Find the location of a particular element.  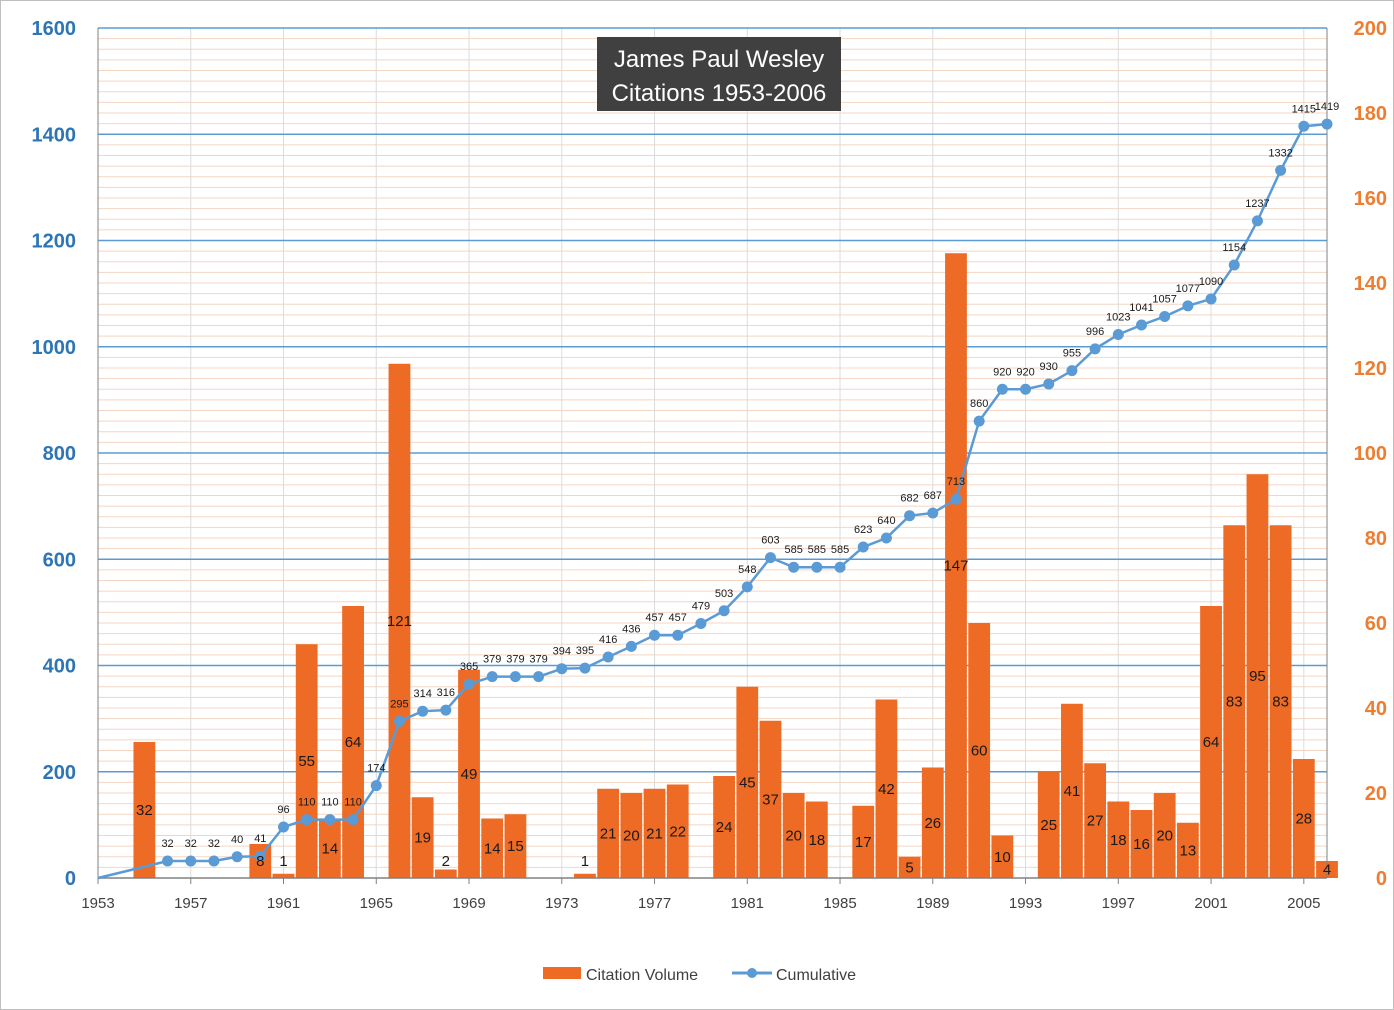

x-tick-1965: 1965 is located at coordinates (376, 903).